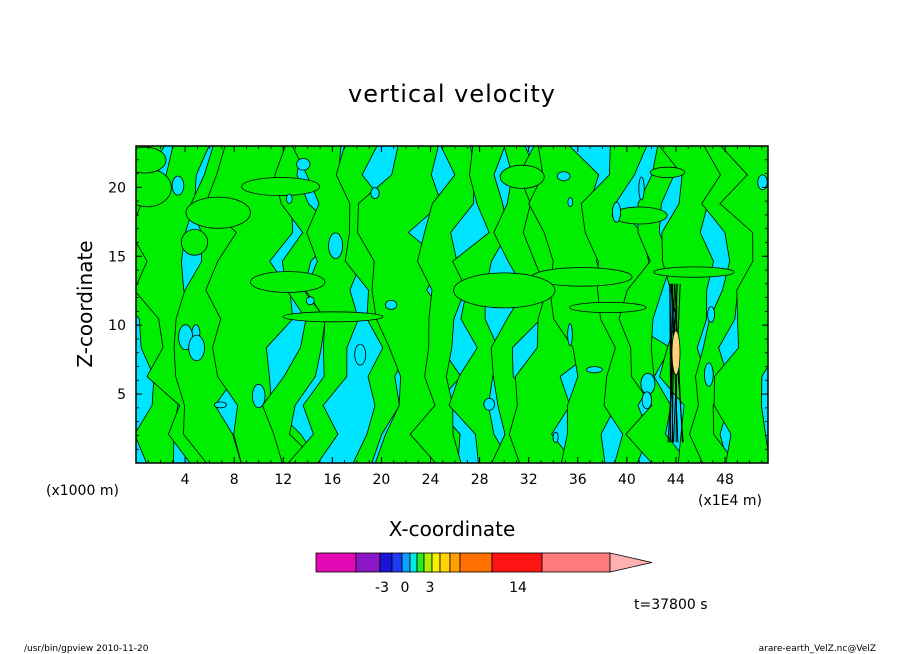 The image size is (904, 654). What do you see at coordinates (117, 326) in the screenshot?
I see `y-tick-label: 10` at bounding box center [117, 326].